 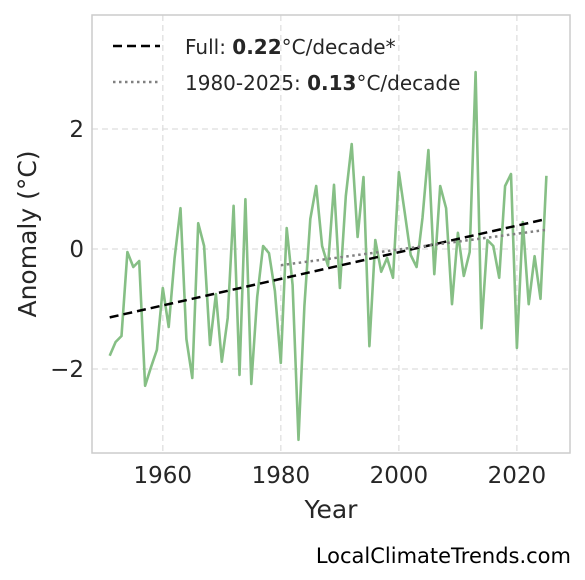 What do you see at coordinates (290, 47) in the screenshot?
I see `legend-text-full: Full: 0.22°C/decade*` at bounding box center [290, 47].